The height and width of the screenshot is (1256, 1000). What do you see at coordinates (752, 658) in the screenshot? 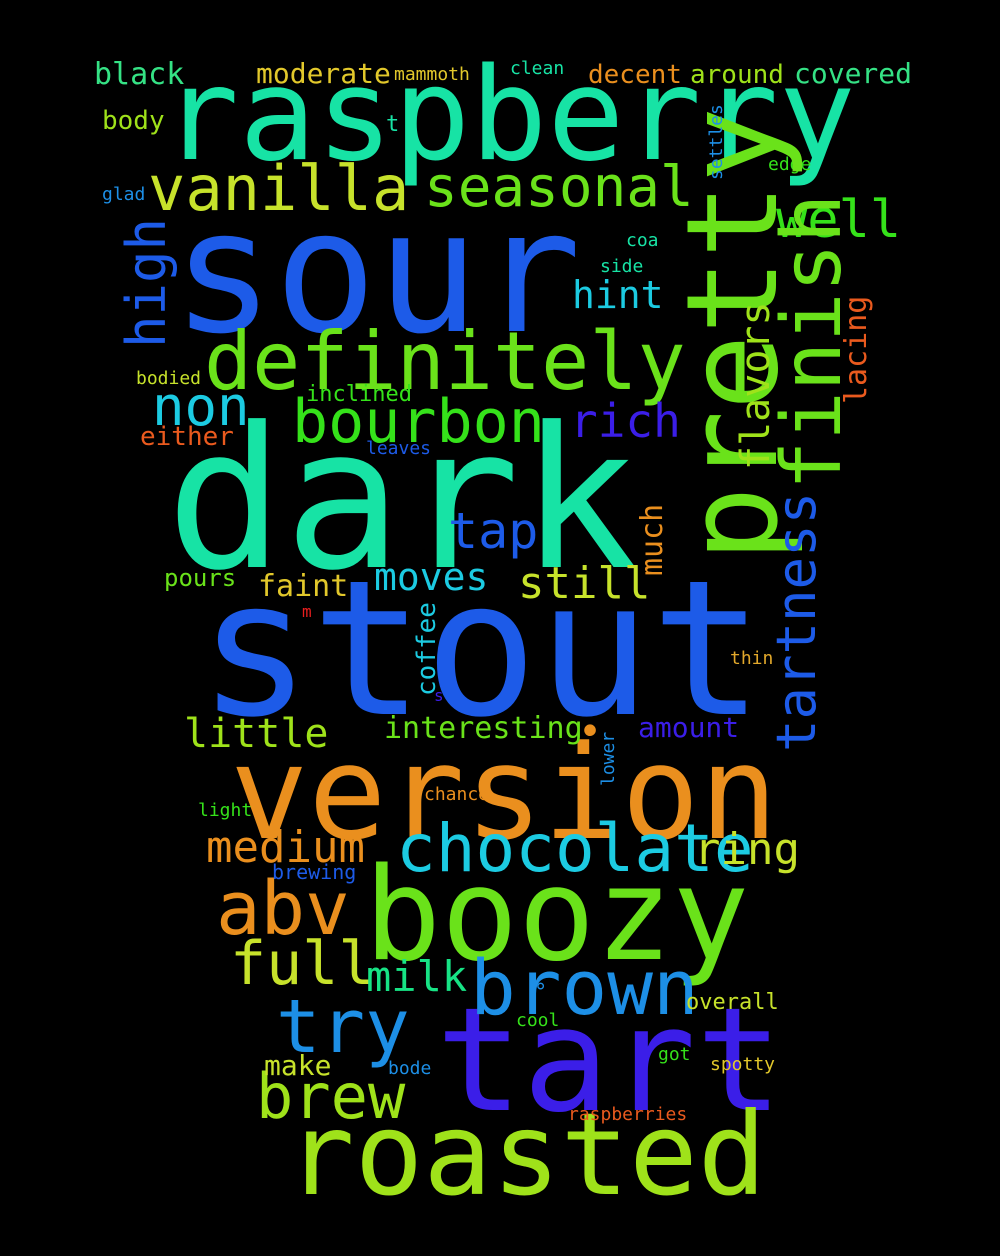
I see `word-thin: thin` at bounding box center [752, 658].